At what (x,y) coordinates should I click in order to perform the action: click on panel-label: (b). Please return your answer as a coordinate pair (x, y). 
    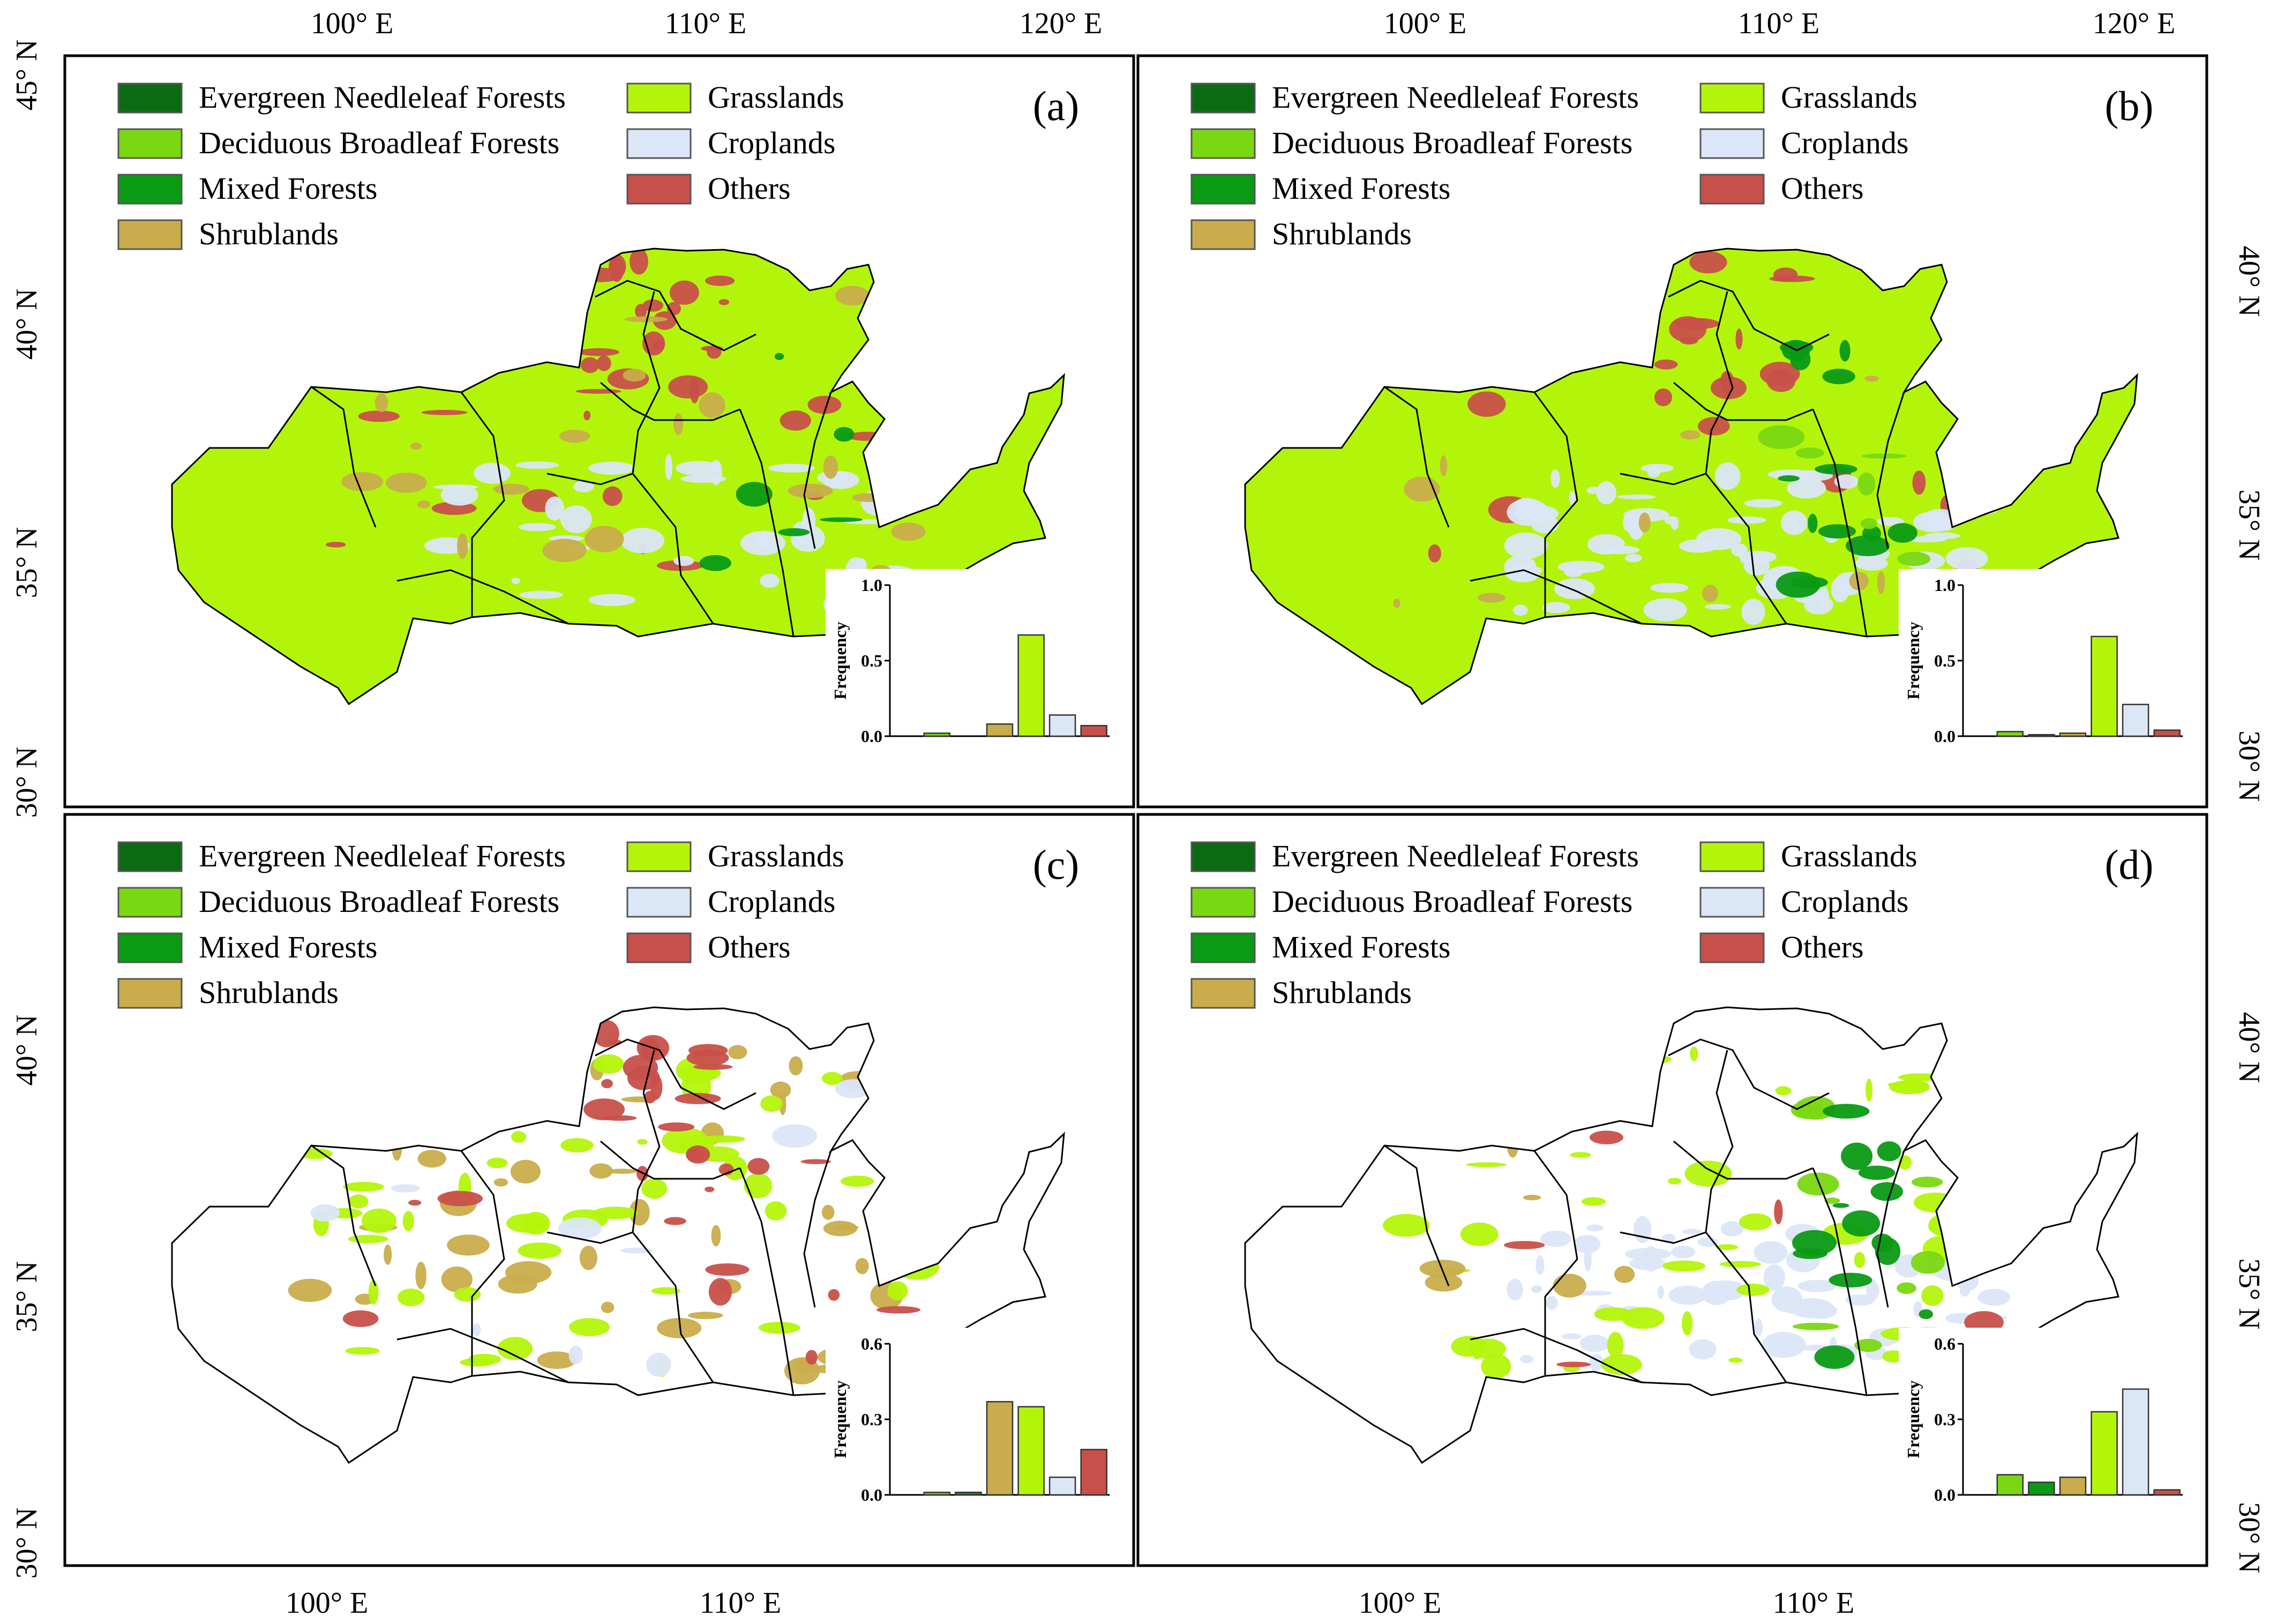
    Looking at the image, I should click on (2130, 106).